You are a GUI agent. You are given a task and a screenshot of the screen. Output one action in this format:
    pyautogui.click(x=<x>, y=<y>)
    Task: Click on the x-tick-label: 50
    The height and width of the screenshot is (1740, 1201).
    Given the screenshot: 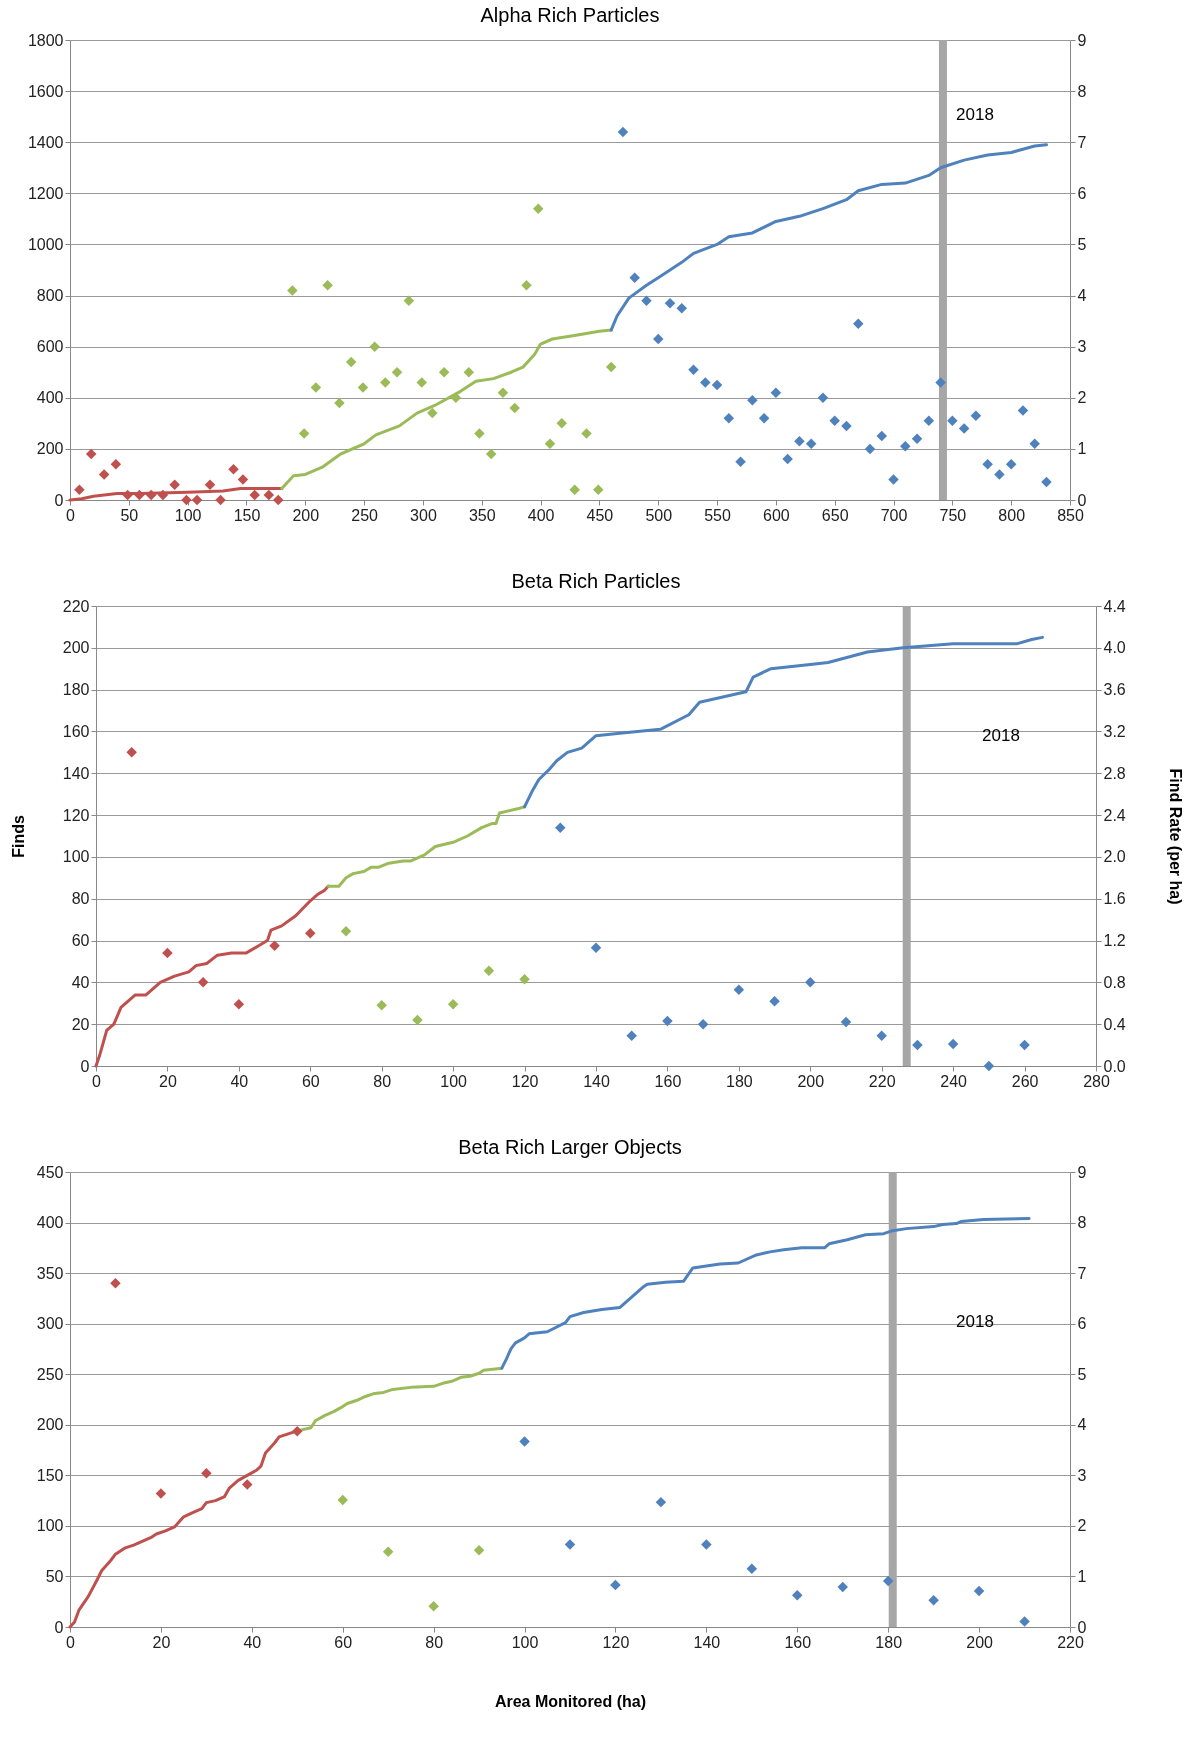 What is the action you would take?
    pyautogui.click(x=129, y=515)
    